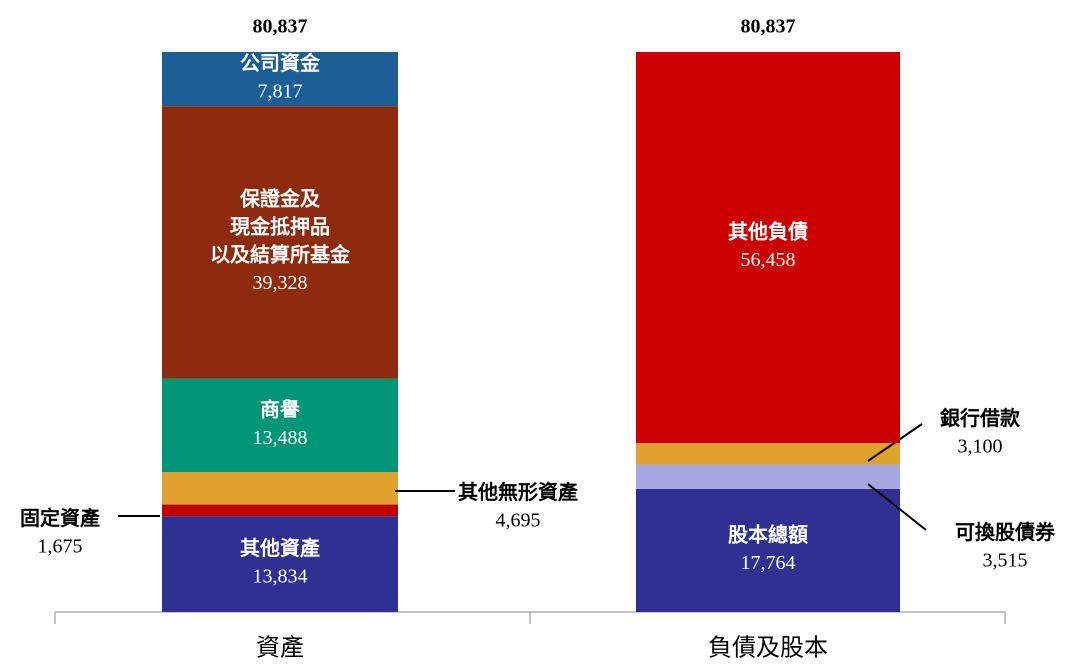  Describe the element at coordinates (980, 418) in the screenshot. I see `segment-label: 銀行借款` at that location.